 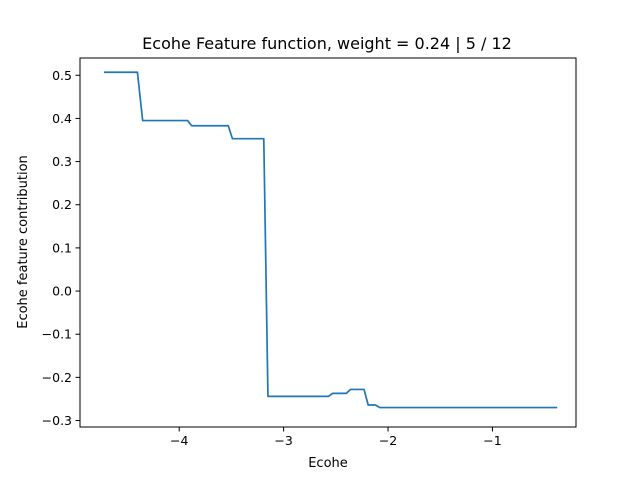 What do you see at coordinates (388, 440) in the screenshot?
I see `x-tick-label: −2` at bounding box center [388, 440].